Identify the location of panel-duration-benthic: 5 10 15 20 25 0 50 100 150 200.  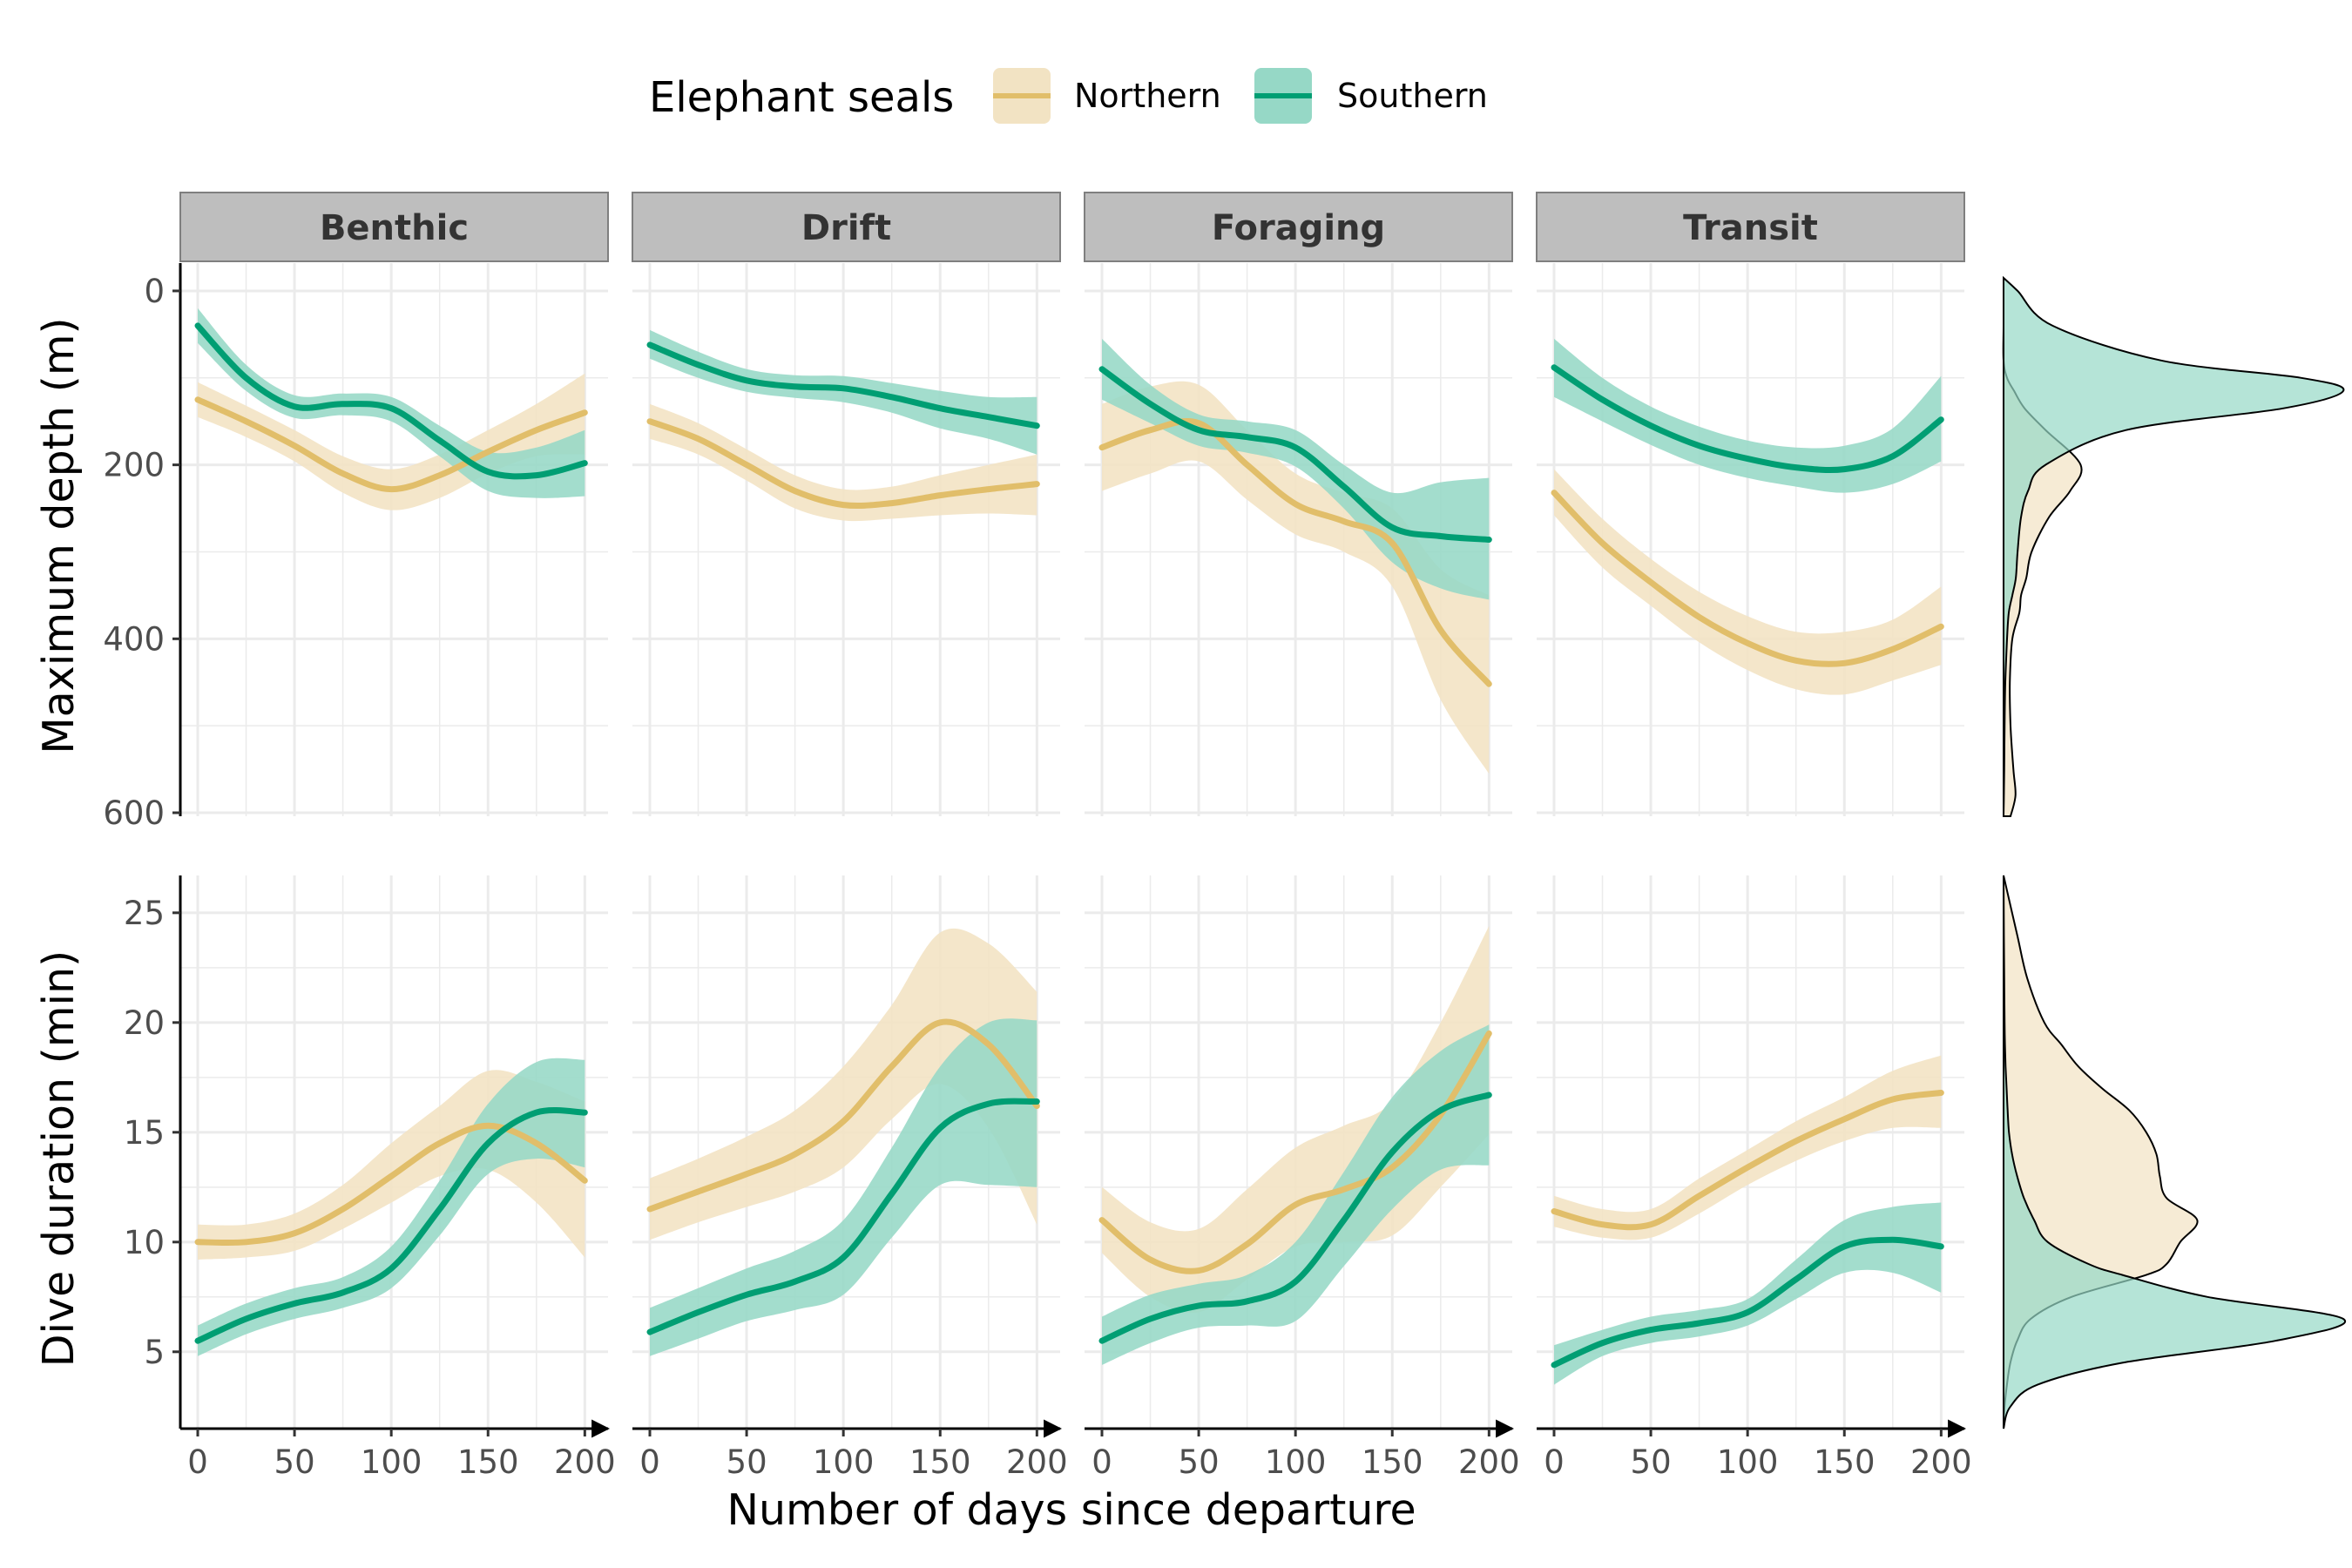
(370, 1178).